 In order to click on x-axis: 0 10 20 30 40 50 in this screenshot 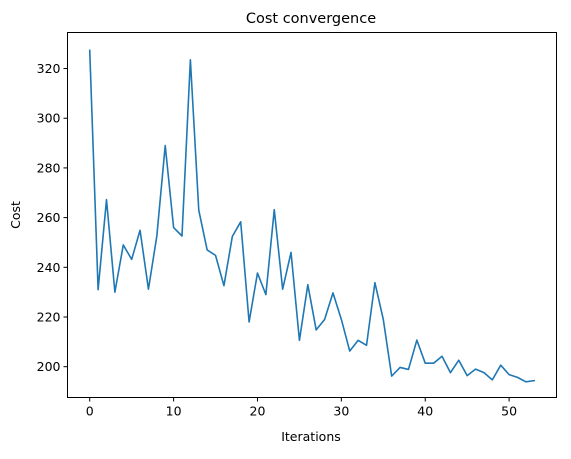, I will do `click(301, 408)`.